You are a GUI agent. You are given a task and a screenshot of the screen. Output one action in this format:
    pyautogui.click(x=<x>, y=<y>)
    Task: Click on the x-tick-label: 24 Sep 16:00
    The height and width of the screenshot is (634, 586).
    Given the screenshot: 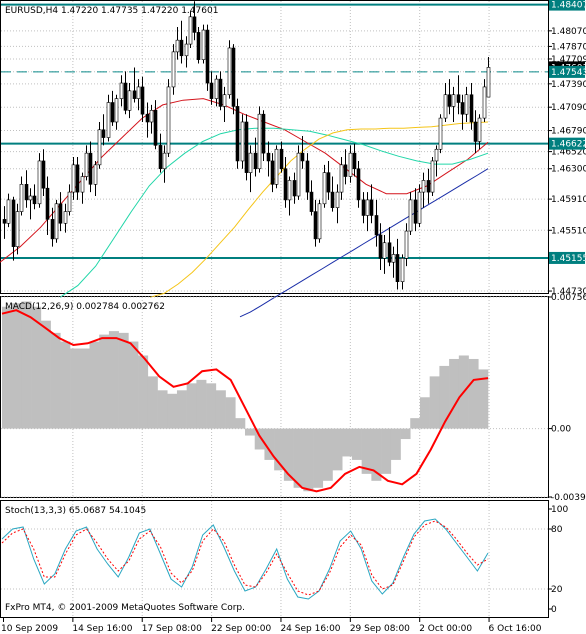 What is the action you would take?
    pyautogui.click(x=310, y=629)
    